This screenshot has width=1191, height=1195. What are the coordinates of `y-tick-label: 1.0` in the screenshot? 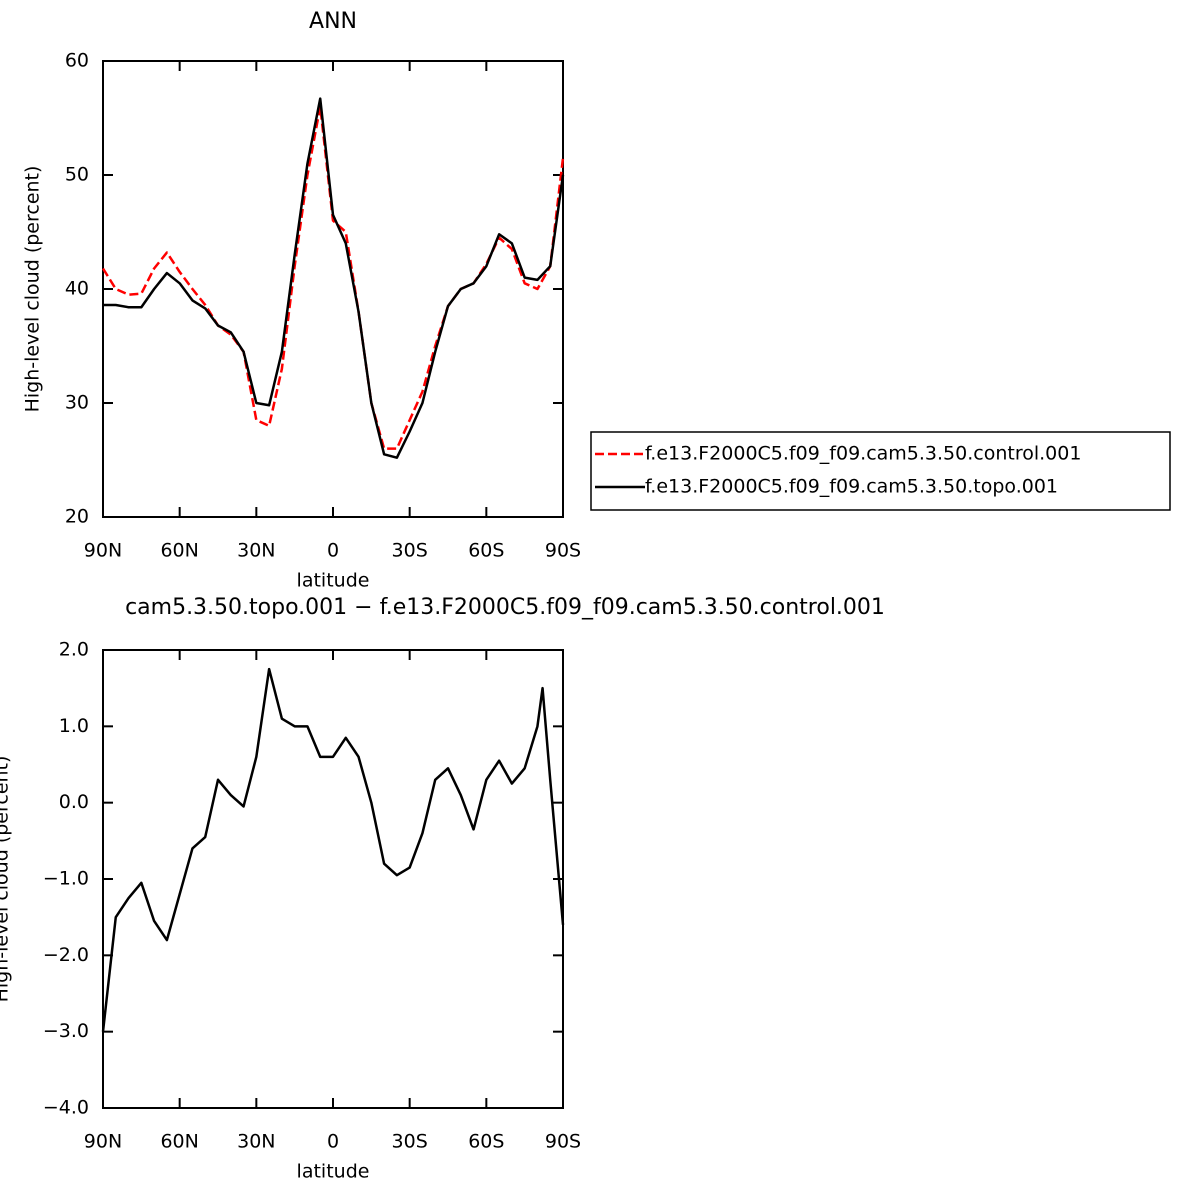 It's located at (74, 726).